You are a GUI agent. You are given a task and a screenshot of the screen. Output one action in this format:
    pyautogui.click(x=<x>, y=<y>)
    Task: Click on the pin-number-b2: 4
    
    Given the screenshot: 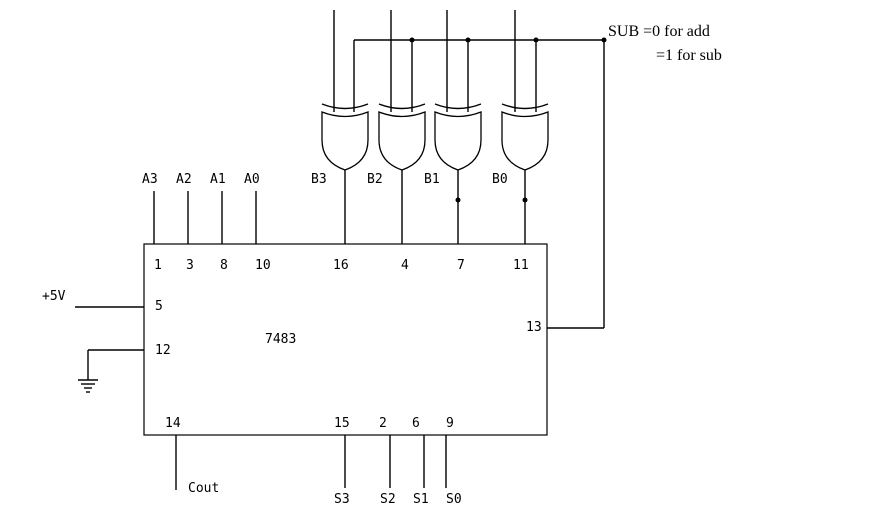 What is the action you would take?
    pyautogui.click(x=405, y=265)
    